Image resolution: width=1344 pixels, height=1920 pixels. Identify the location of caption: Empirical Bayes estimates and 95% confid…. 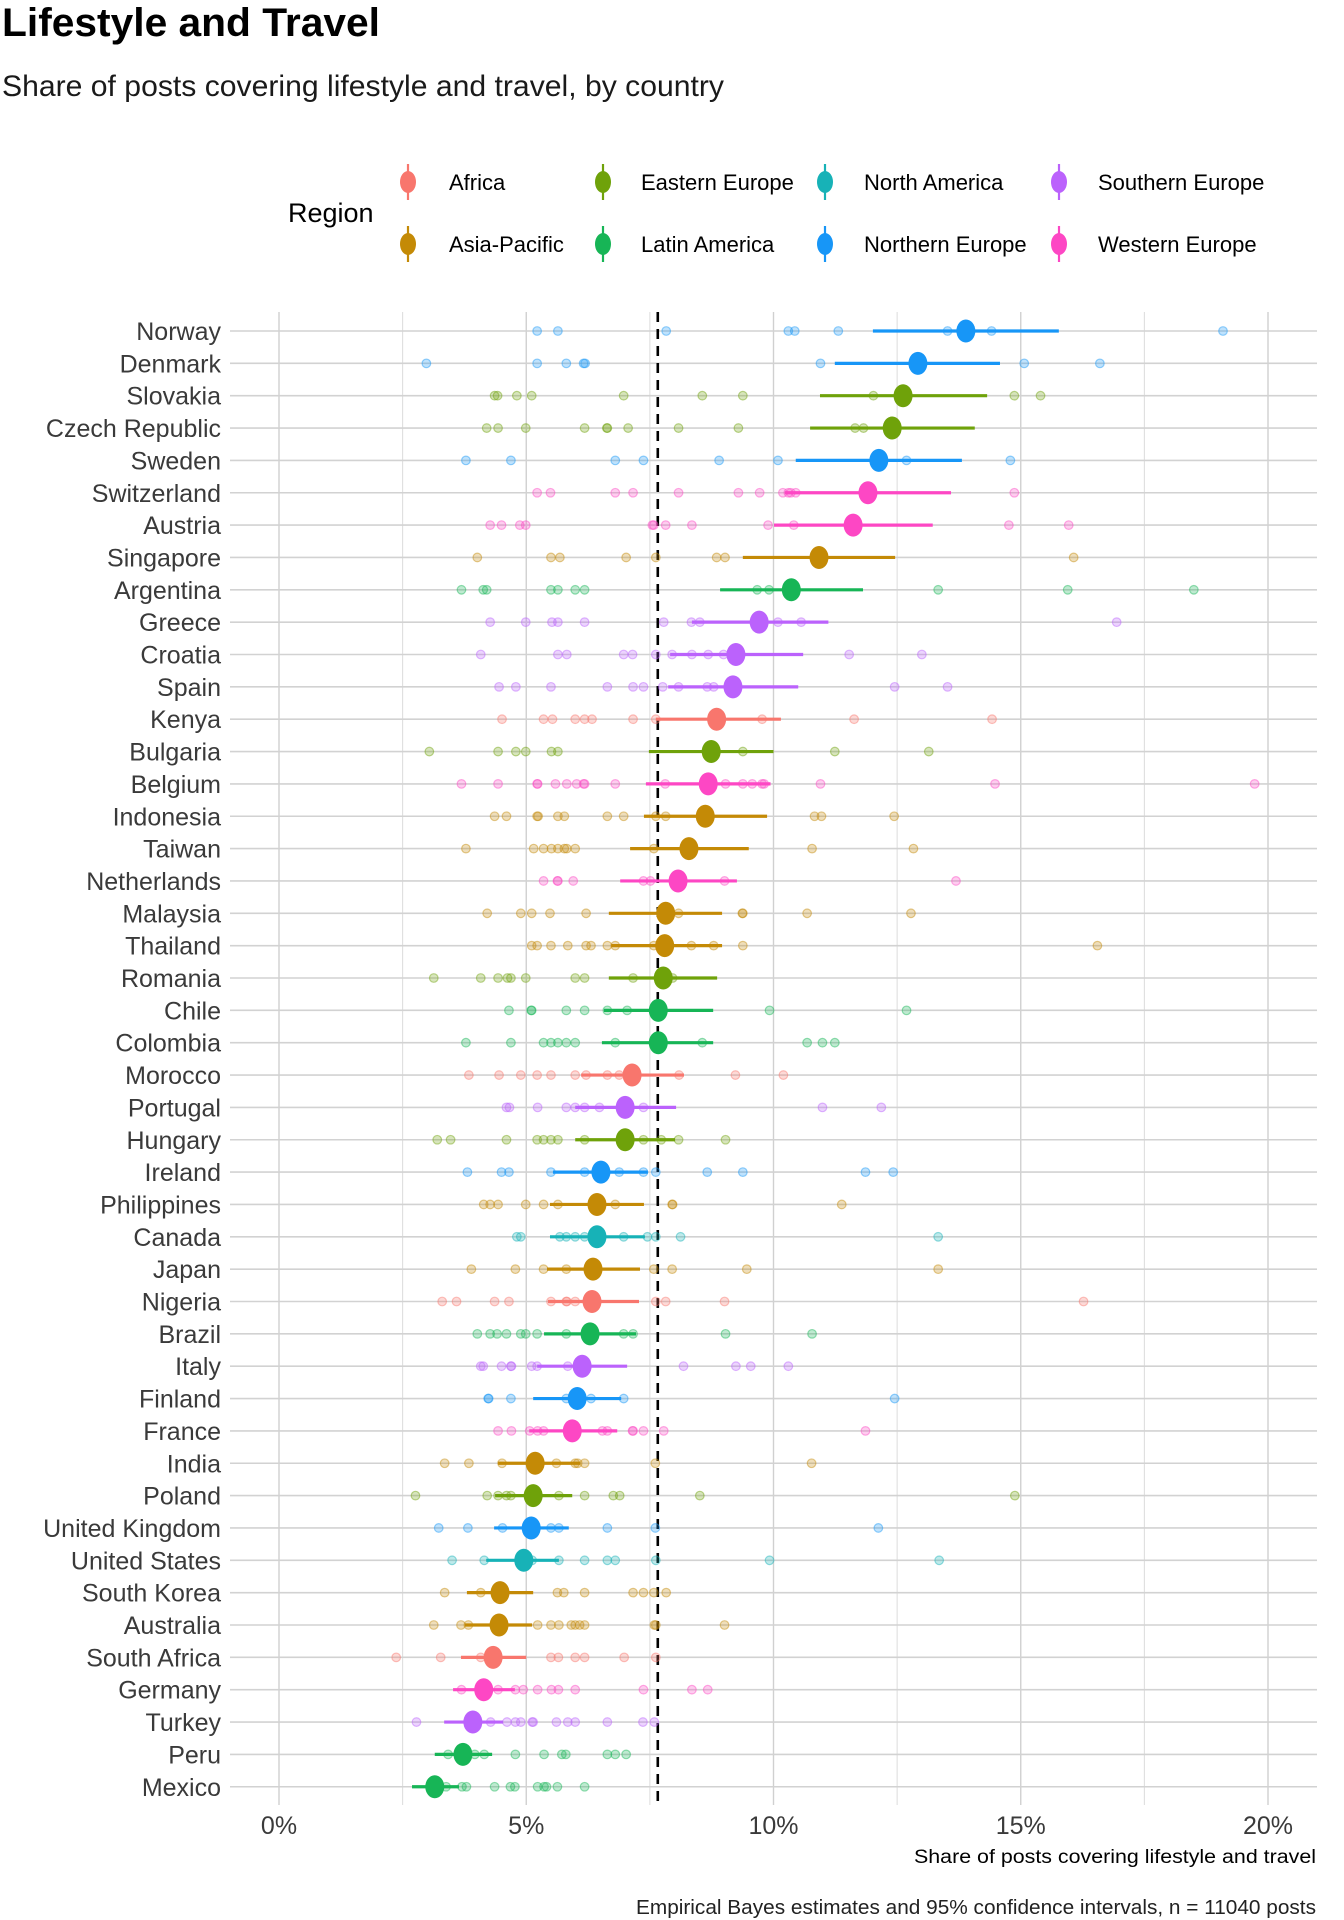
(976, 1908).